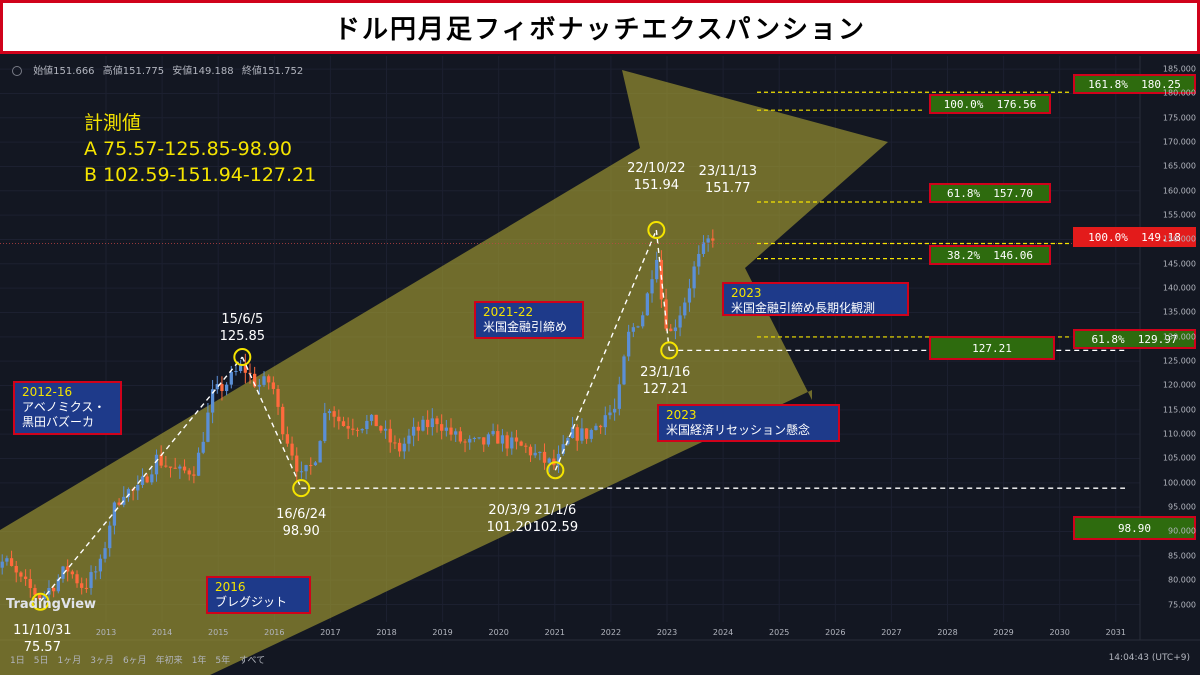  What do you see at coordinates (1134, 84) in the screenshot?
I see `fib-label: 161.8% 180.25` at bounding box center [1134, 84].